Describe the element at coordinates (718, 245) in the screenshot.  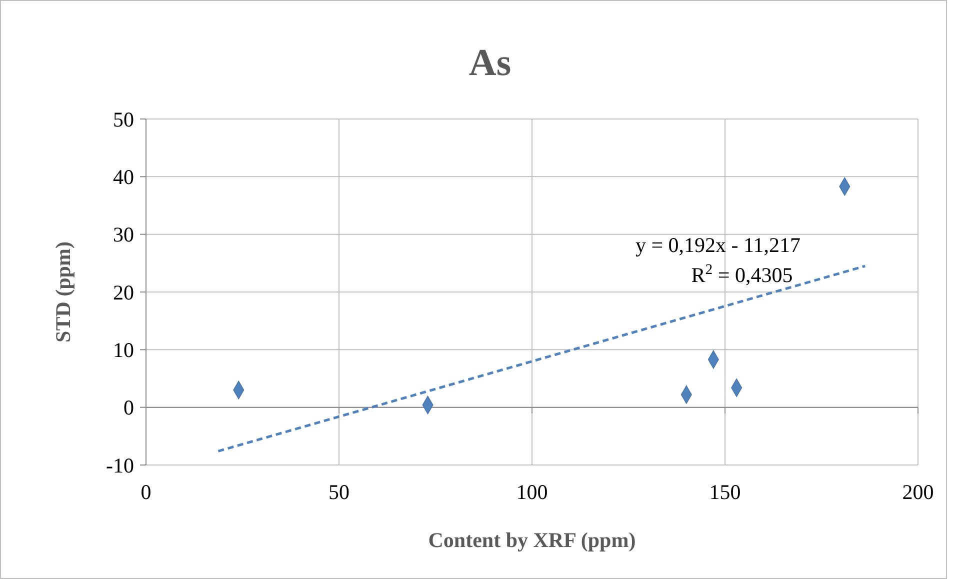
I see `annotation: y = 0,192x - 11,217` at that location.